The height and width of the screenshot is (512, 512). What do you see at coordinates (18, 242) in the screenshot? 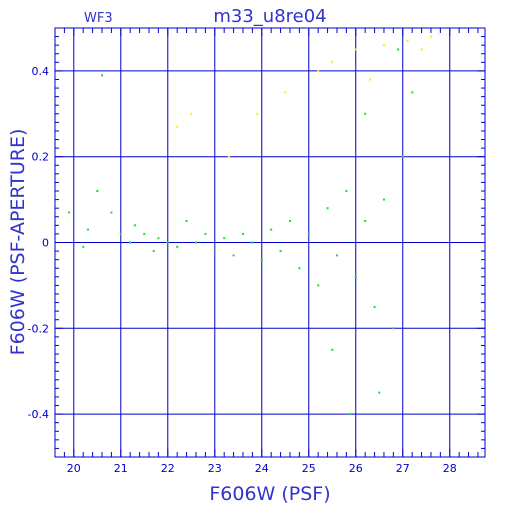
I see `y-axis-label: F606W (PSF-APERTURE)` at bounding box center [18, 242].